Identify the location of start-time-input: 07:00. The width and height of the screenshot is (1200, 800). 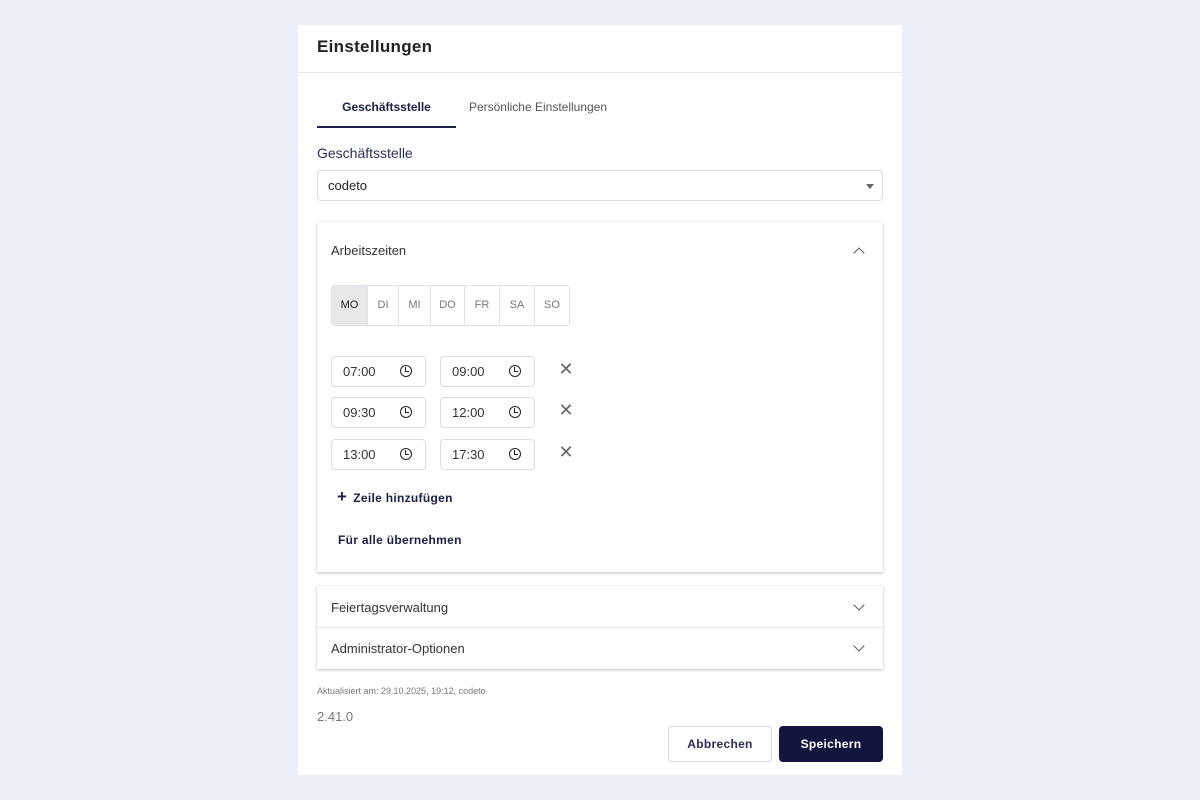
(378, 371).